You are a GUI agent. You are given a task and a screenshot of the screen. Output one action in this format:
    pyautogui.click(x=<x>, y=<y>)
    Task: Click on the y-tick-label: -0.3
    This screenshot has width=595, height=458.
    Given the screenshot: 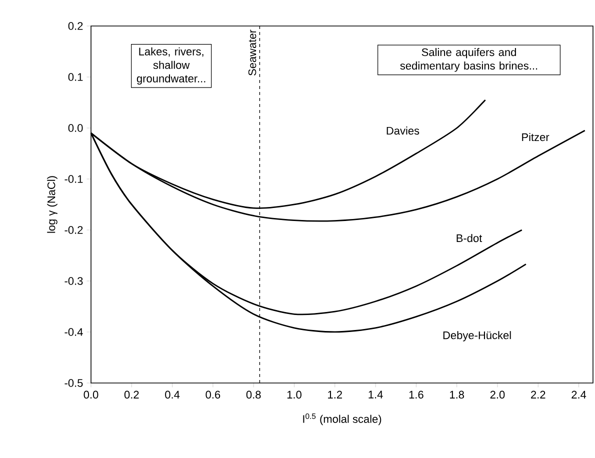 What is the action you would take?
    pyautogui.click(x=73, y=281)
    